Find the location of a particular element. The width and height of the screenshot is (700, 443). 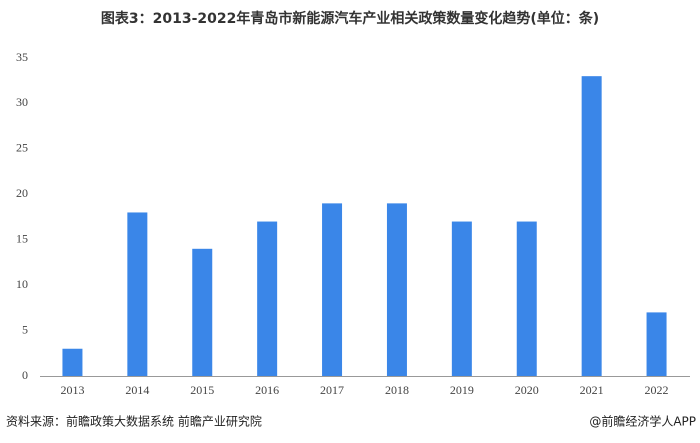

x-tick-label: 2016 is located at coordinates (267, 390).